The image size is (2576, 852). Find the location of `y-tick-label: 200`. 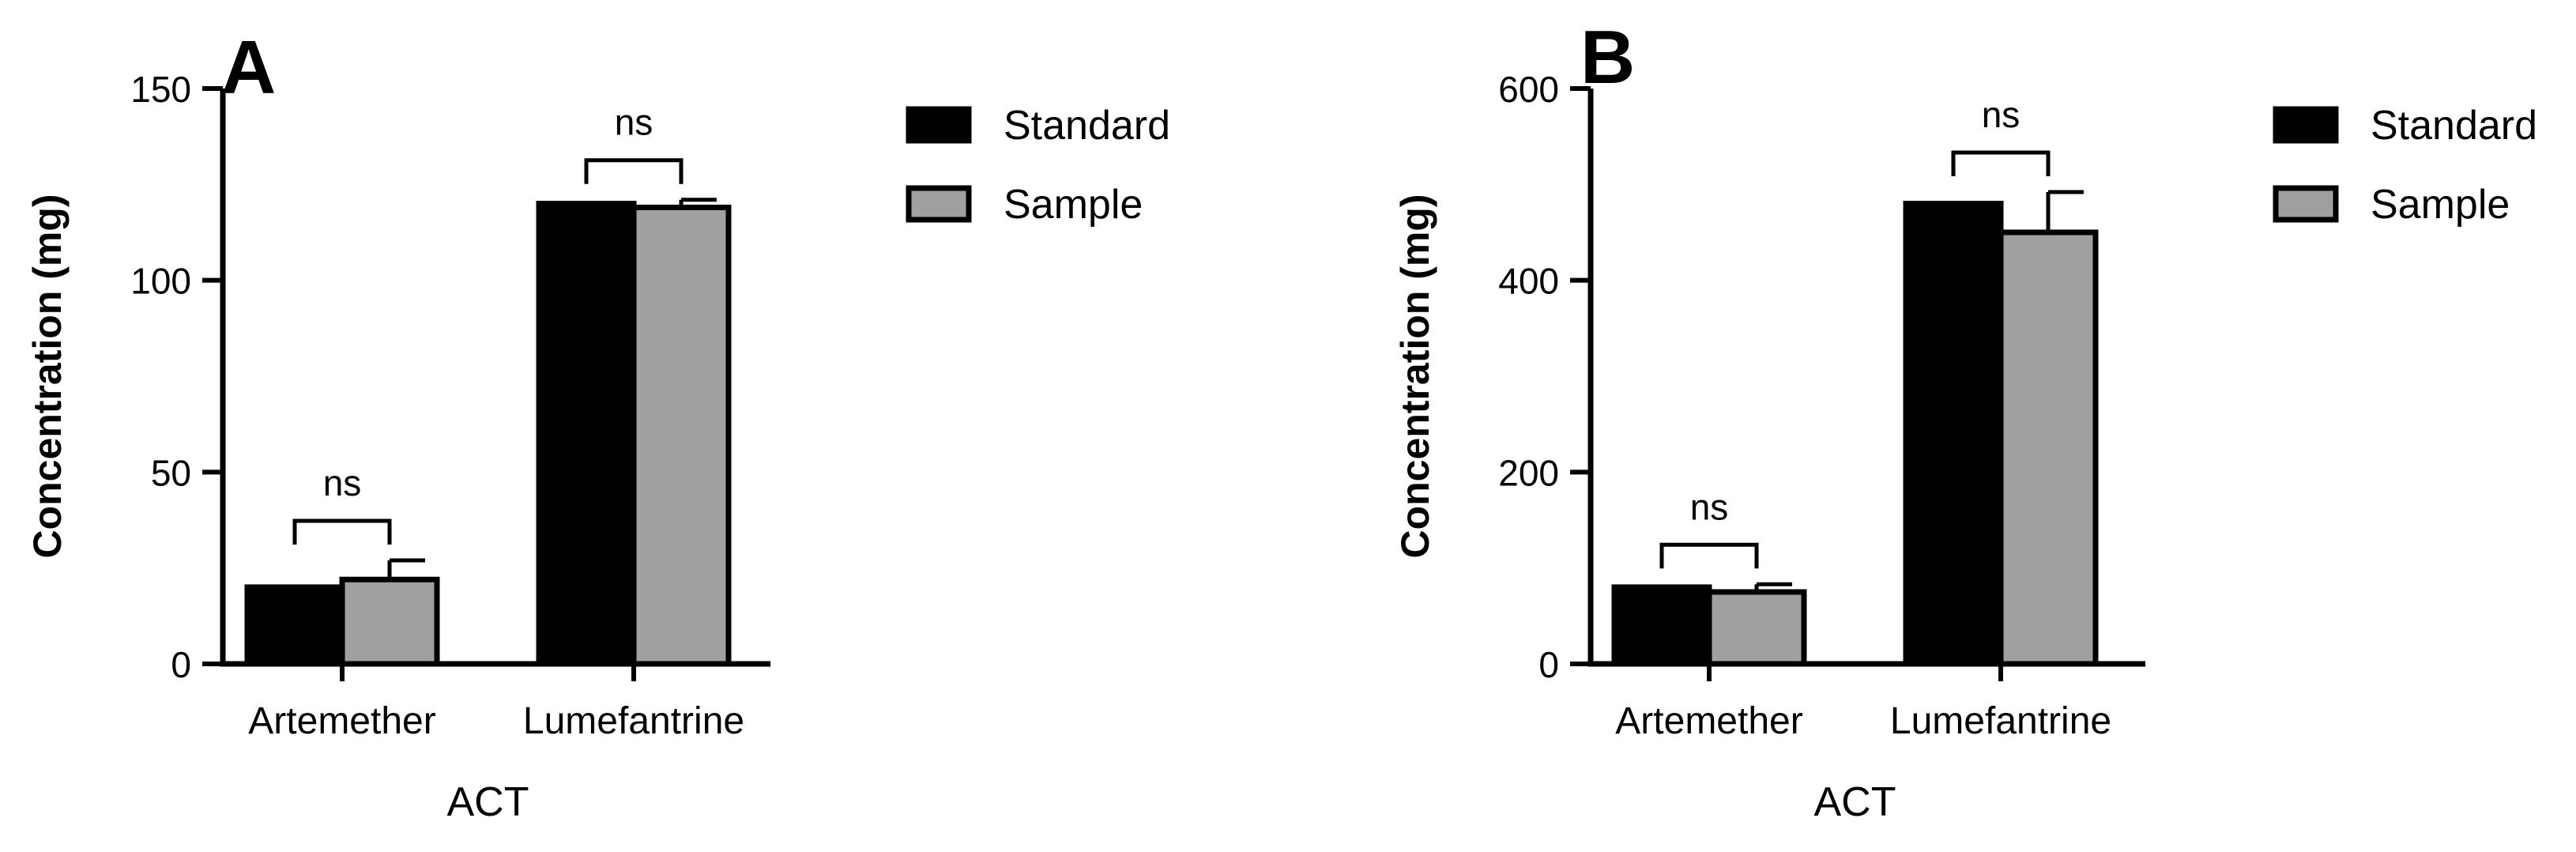

y-tick-label: 200 is located at coordinates (1528, 472).